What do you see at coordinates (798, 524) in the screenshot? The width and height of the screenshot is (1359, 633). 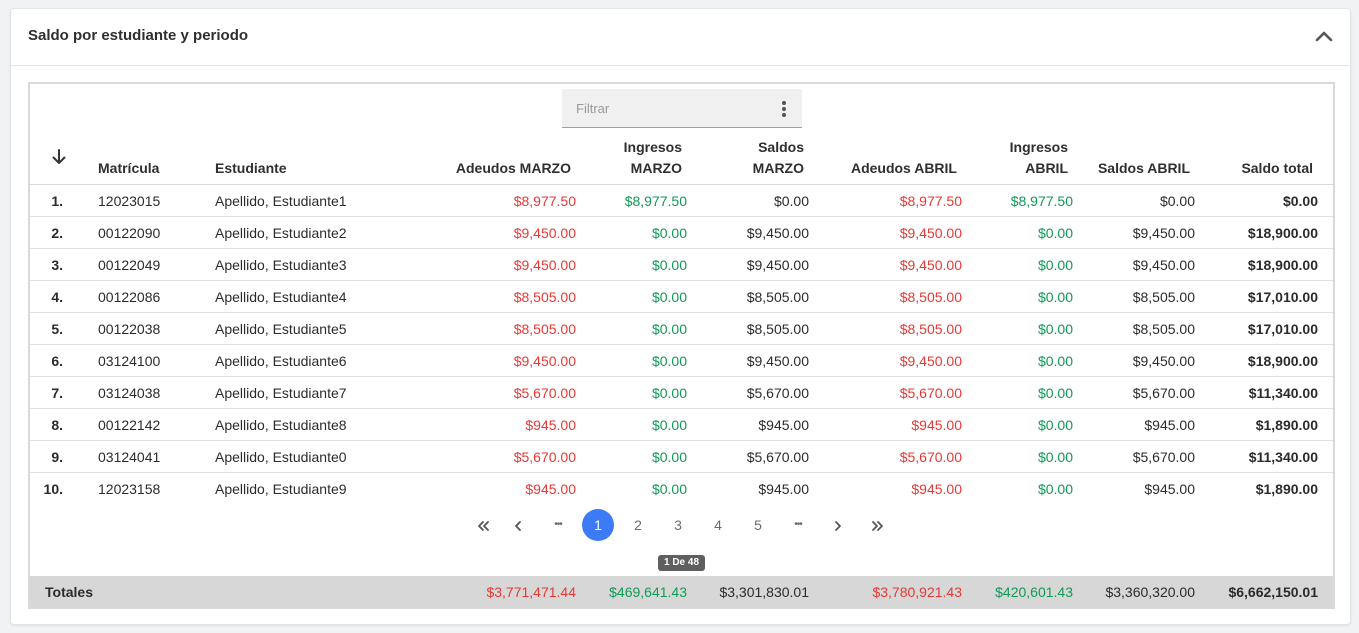 I see `pagination-ellipsis-right: •••` at bounding box center [798, 524].